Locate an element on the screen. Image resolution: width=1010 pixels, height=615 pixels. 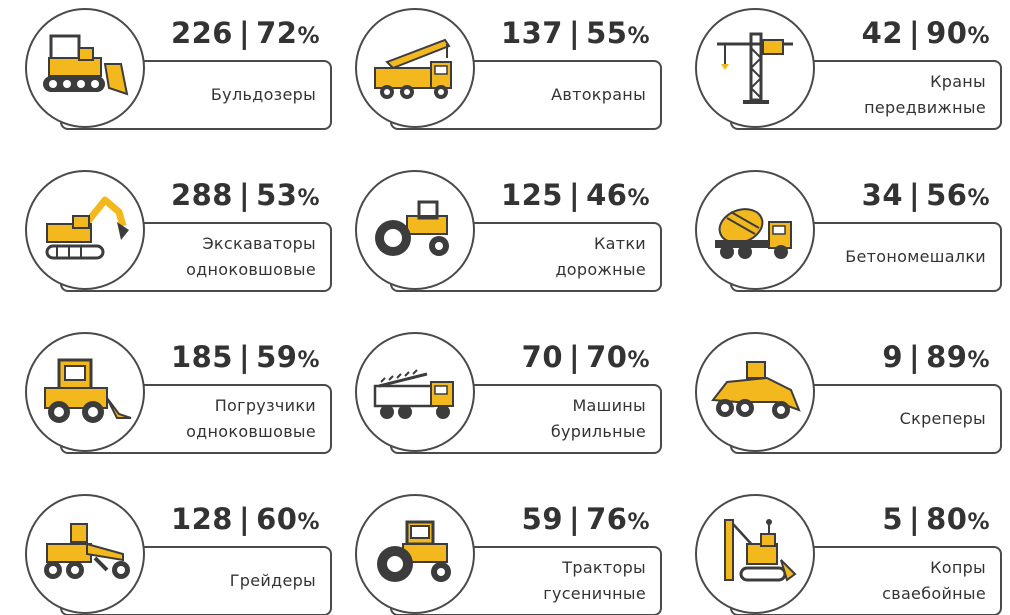
stat-value: 137 | 55% is located at coordinates (575, 33).